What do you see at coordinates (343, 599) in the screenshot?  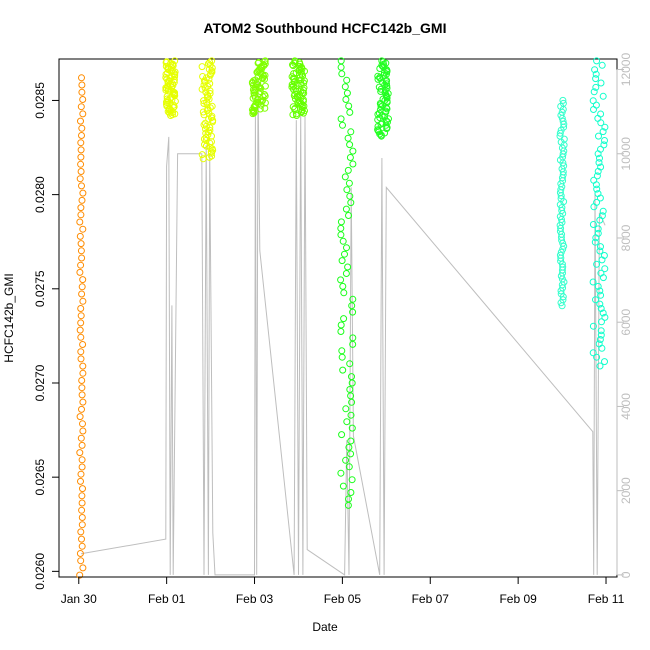 I see `x-tick-label: Feb 05` at bounding box center [343, 599].